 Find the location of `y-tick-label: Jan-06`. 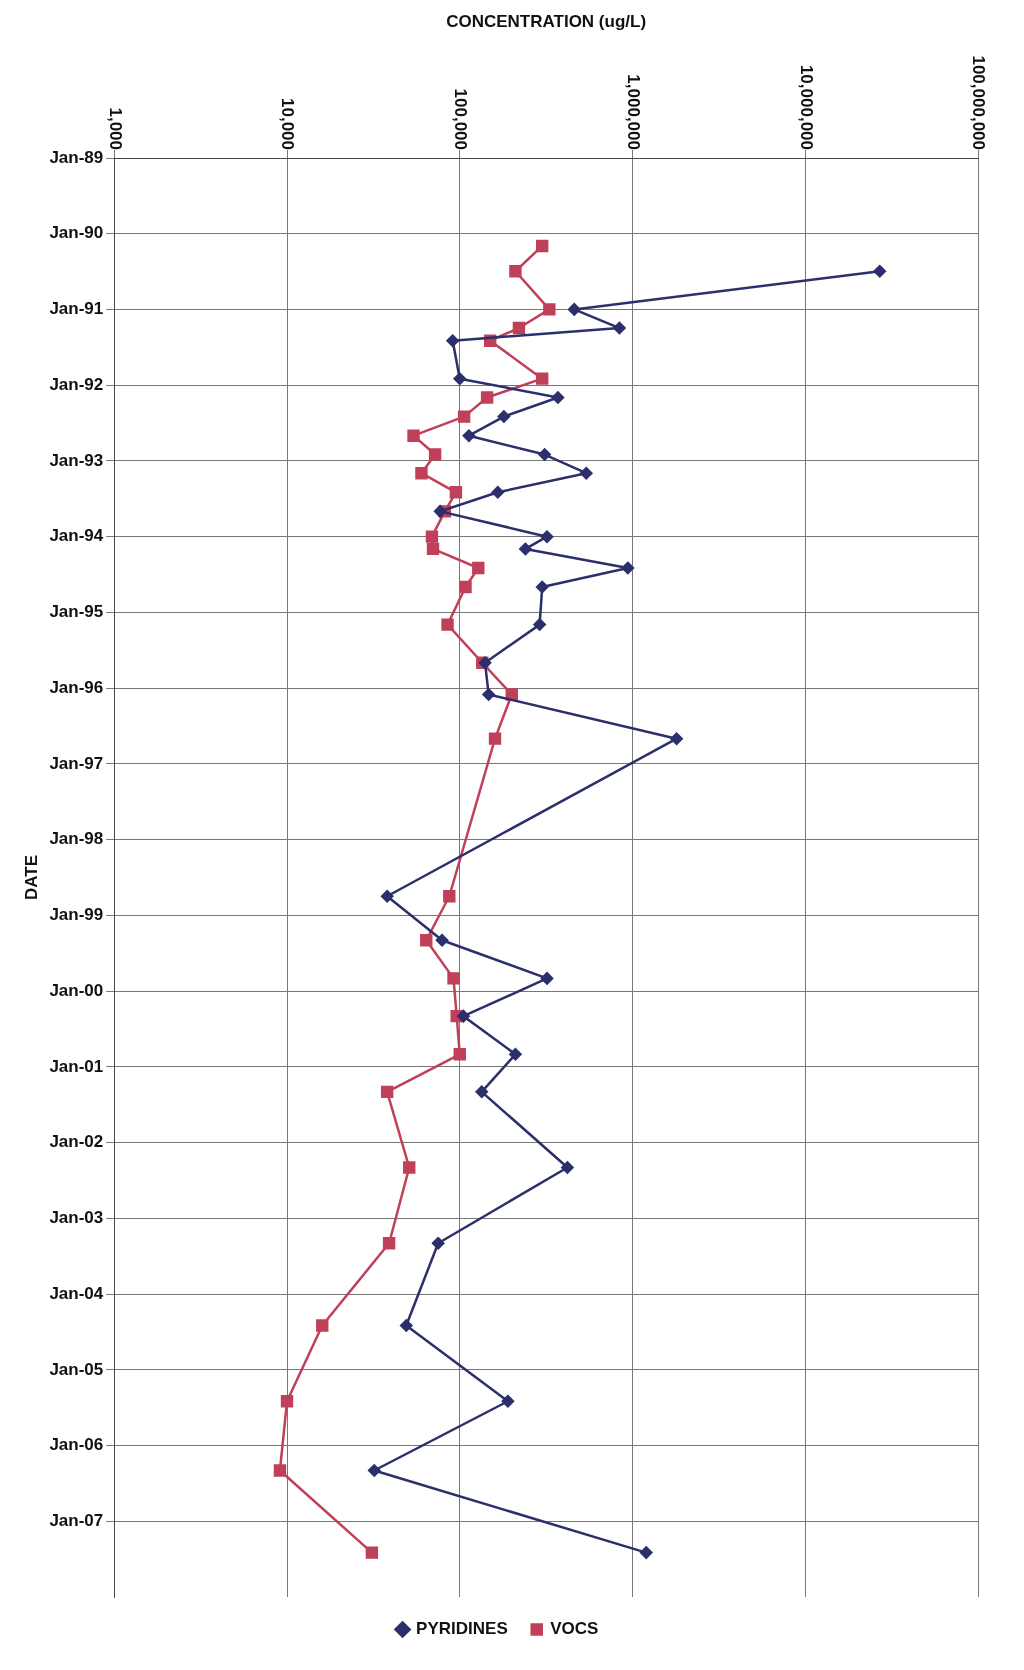

y-tick-label: Jan-06 is located at coordinates (76, 1445).